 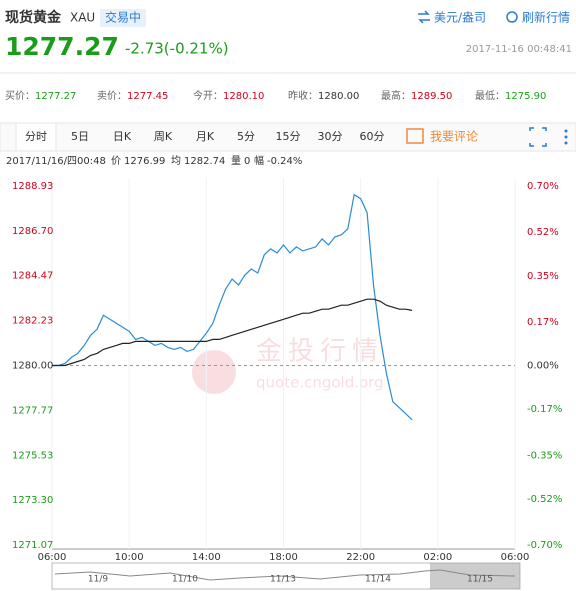 I want to click on stat-value: 1289.50, so click(x=431, y=96).